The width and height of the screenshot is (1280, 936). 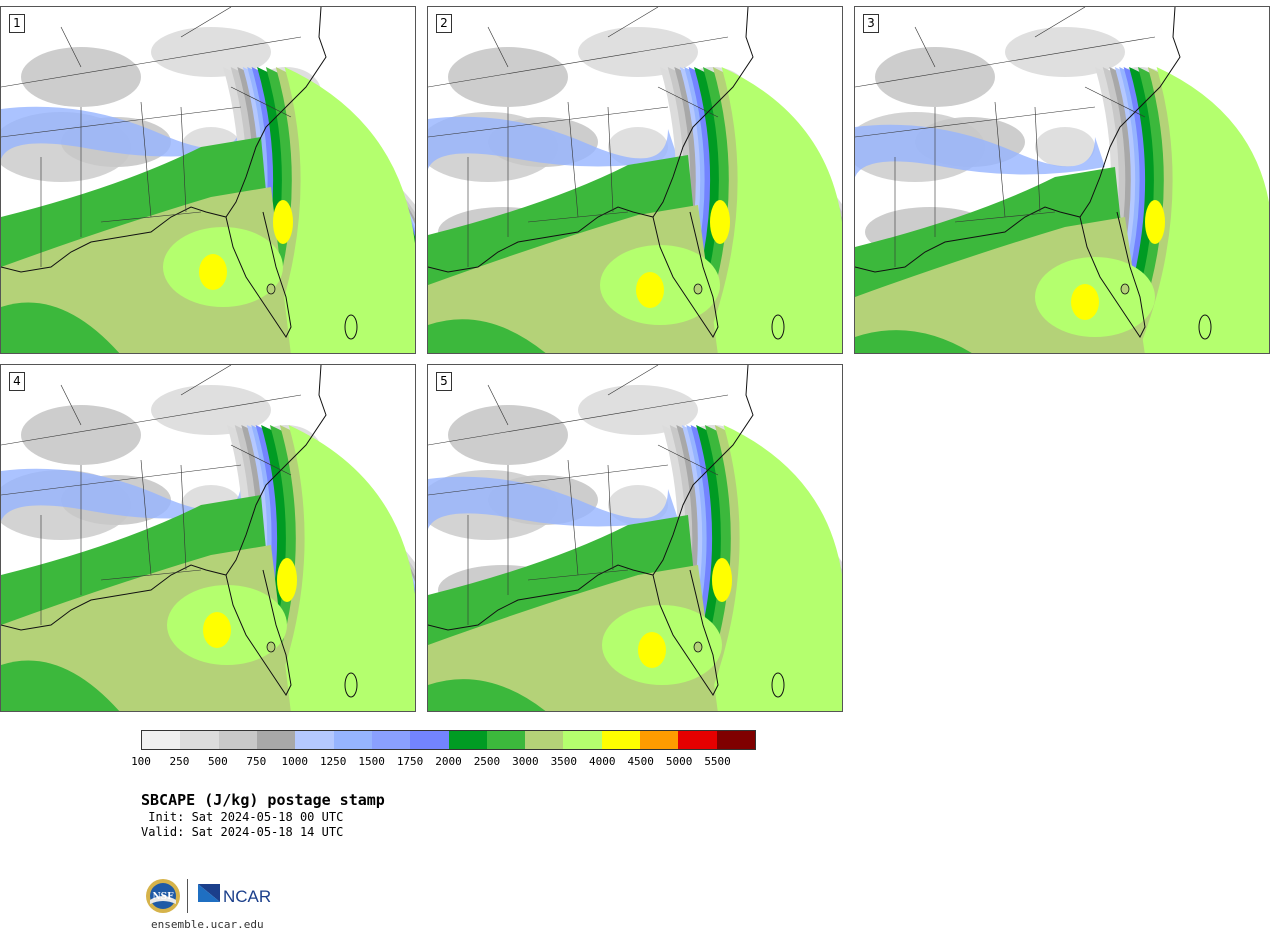 I want to click on ensemble-member-panel-3: 3, so click(x=1062, y=180).